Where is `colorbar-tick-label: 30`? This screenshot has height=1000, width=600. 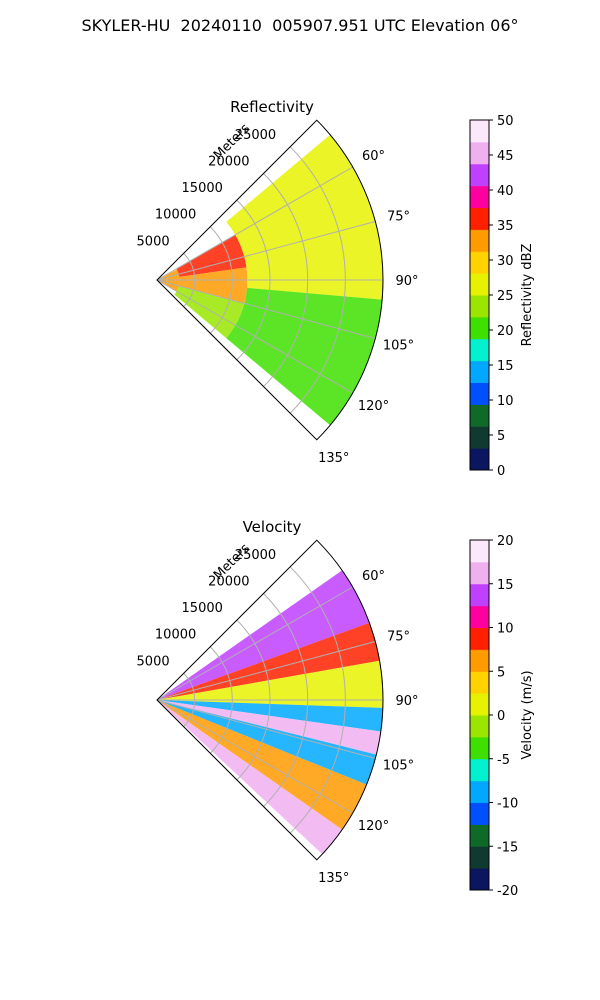
colorbar-tick-label: 30 is located at coordinates (505, 261).